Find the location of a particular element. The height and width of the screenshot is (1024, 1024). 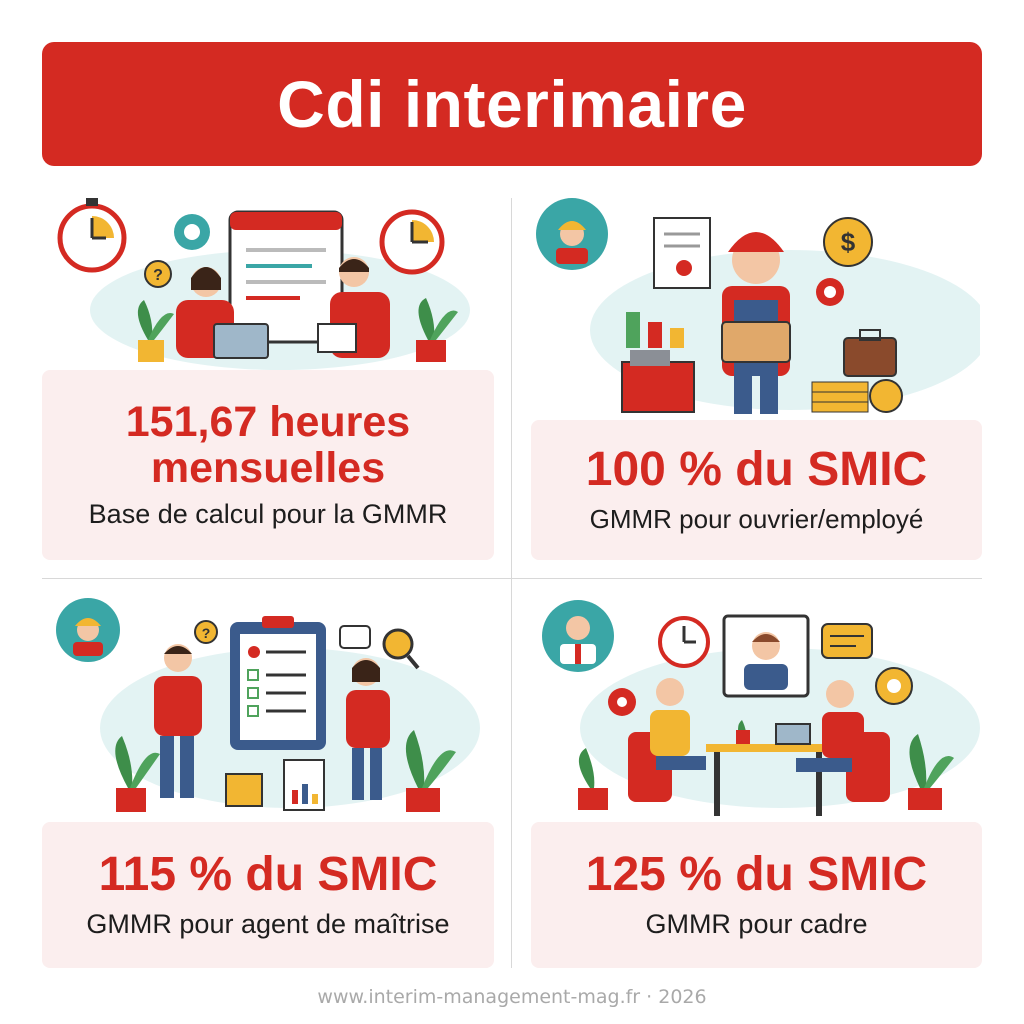

stat-card-4: 125 % du SMIC GMMR pour cadre is located at coordinates (756, 895).